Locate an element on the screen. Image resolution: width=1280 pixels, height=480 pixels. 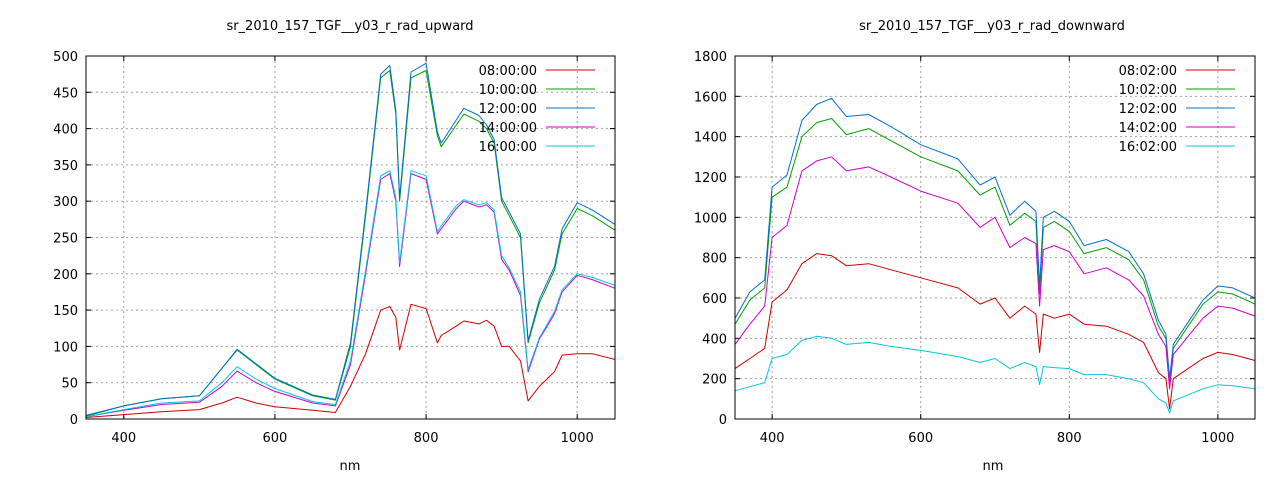
y-tick-label: 350 is located at coordinates (65, 166).